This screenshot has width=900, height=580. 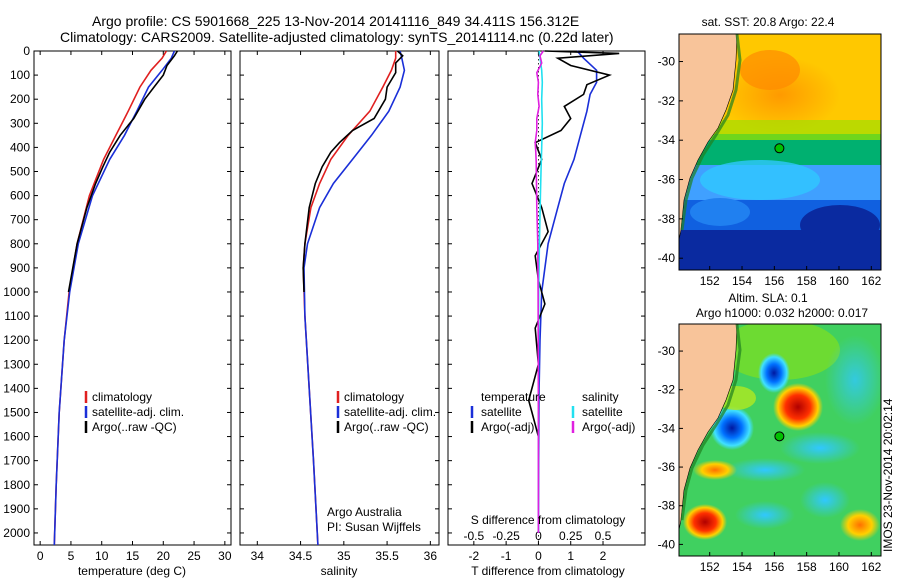 What do you see at coordinates (364, 512) in the screenshot?
I see `argo-australia-label: Argo Australia` at bounding box center [364, 512].